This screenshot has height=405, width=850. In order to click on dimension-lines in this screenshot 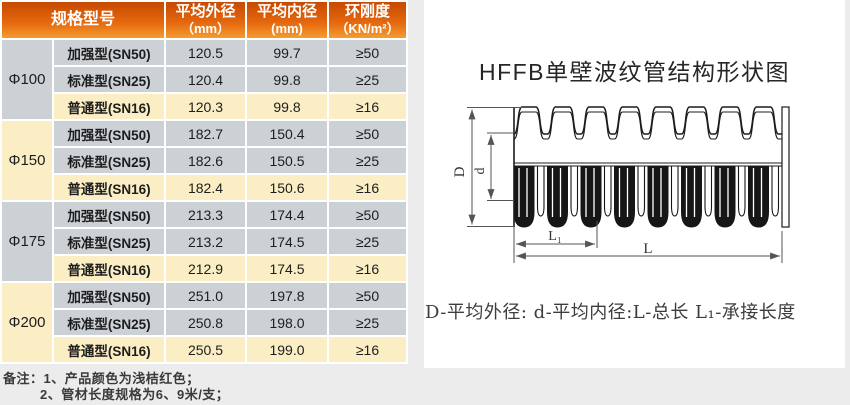, I will do `click(625, 185)`.